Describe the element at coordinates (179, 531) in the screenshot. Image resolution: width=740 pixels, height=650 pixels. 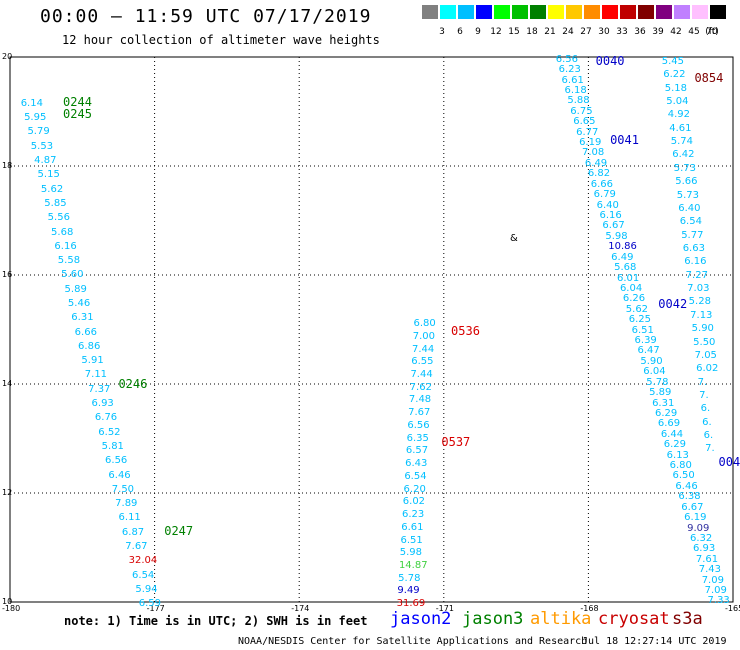
I see `pass-id-label: 0247` at that location.